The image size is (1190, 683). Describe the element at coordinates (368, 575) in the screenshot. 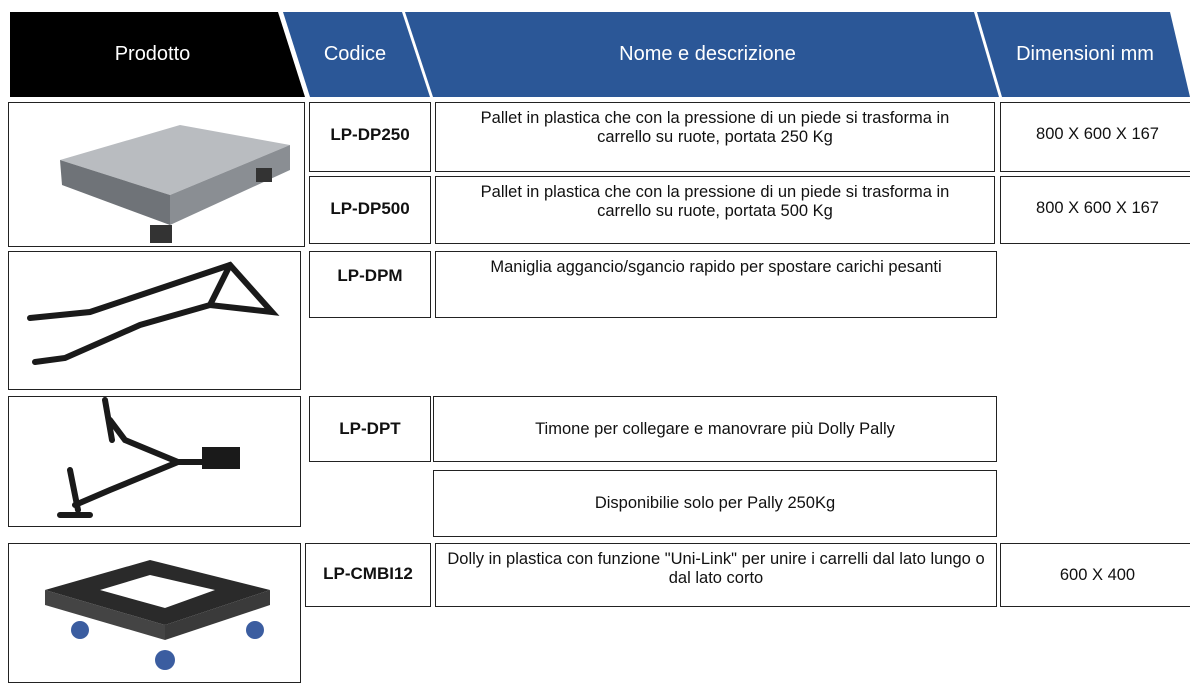

I see `code-cell: LP-CMBI12` at that location.